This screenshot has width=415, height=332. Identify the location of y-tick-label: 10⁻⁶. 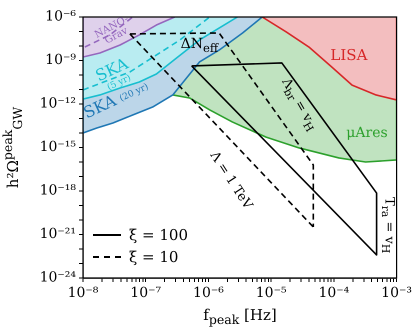
(60, 16).